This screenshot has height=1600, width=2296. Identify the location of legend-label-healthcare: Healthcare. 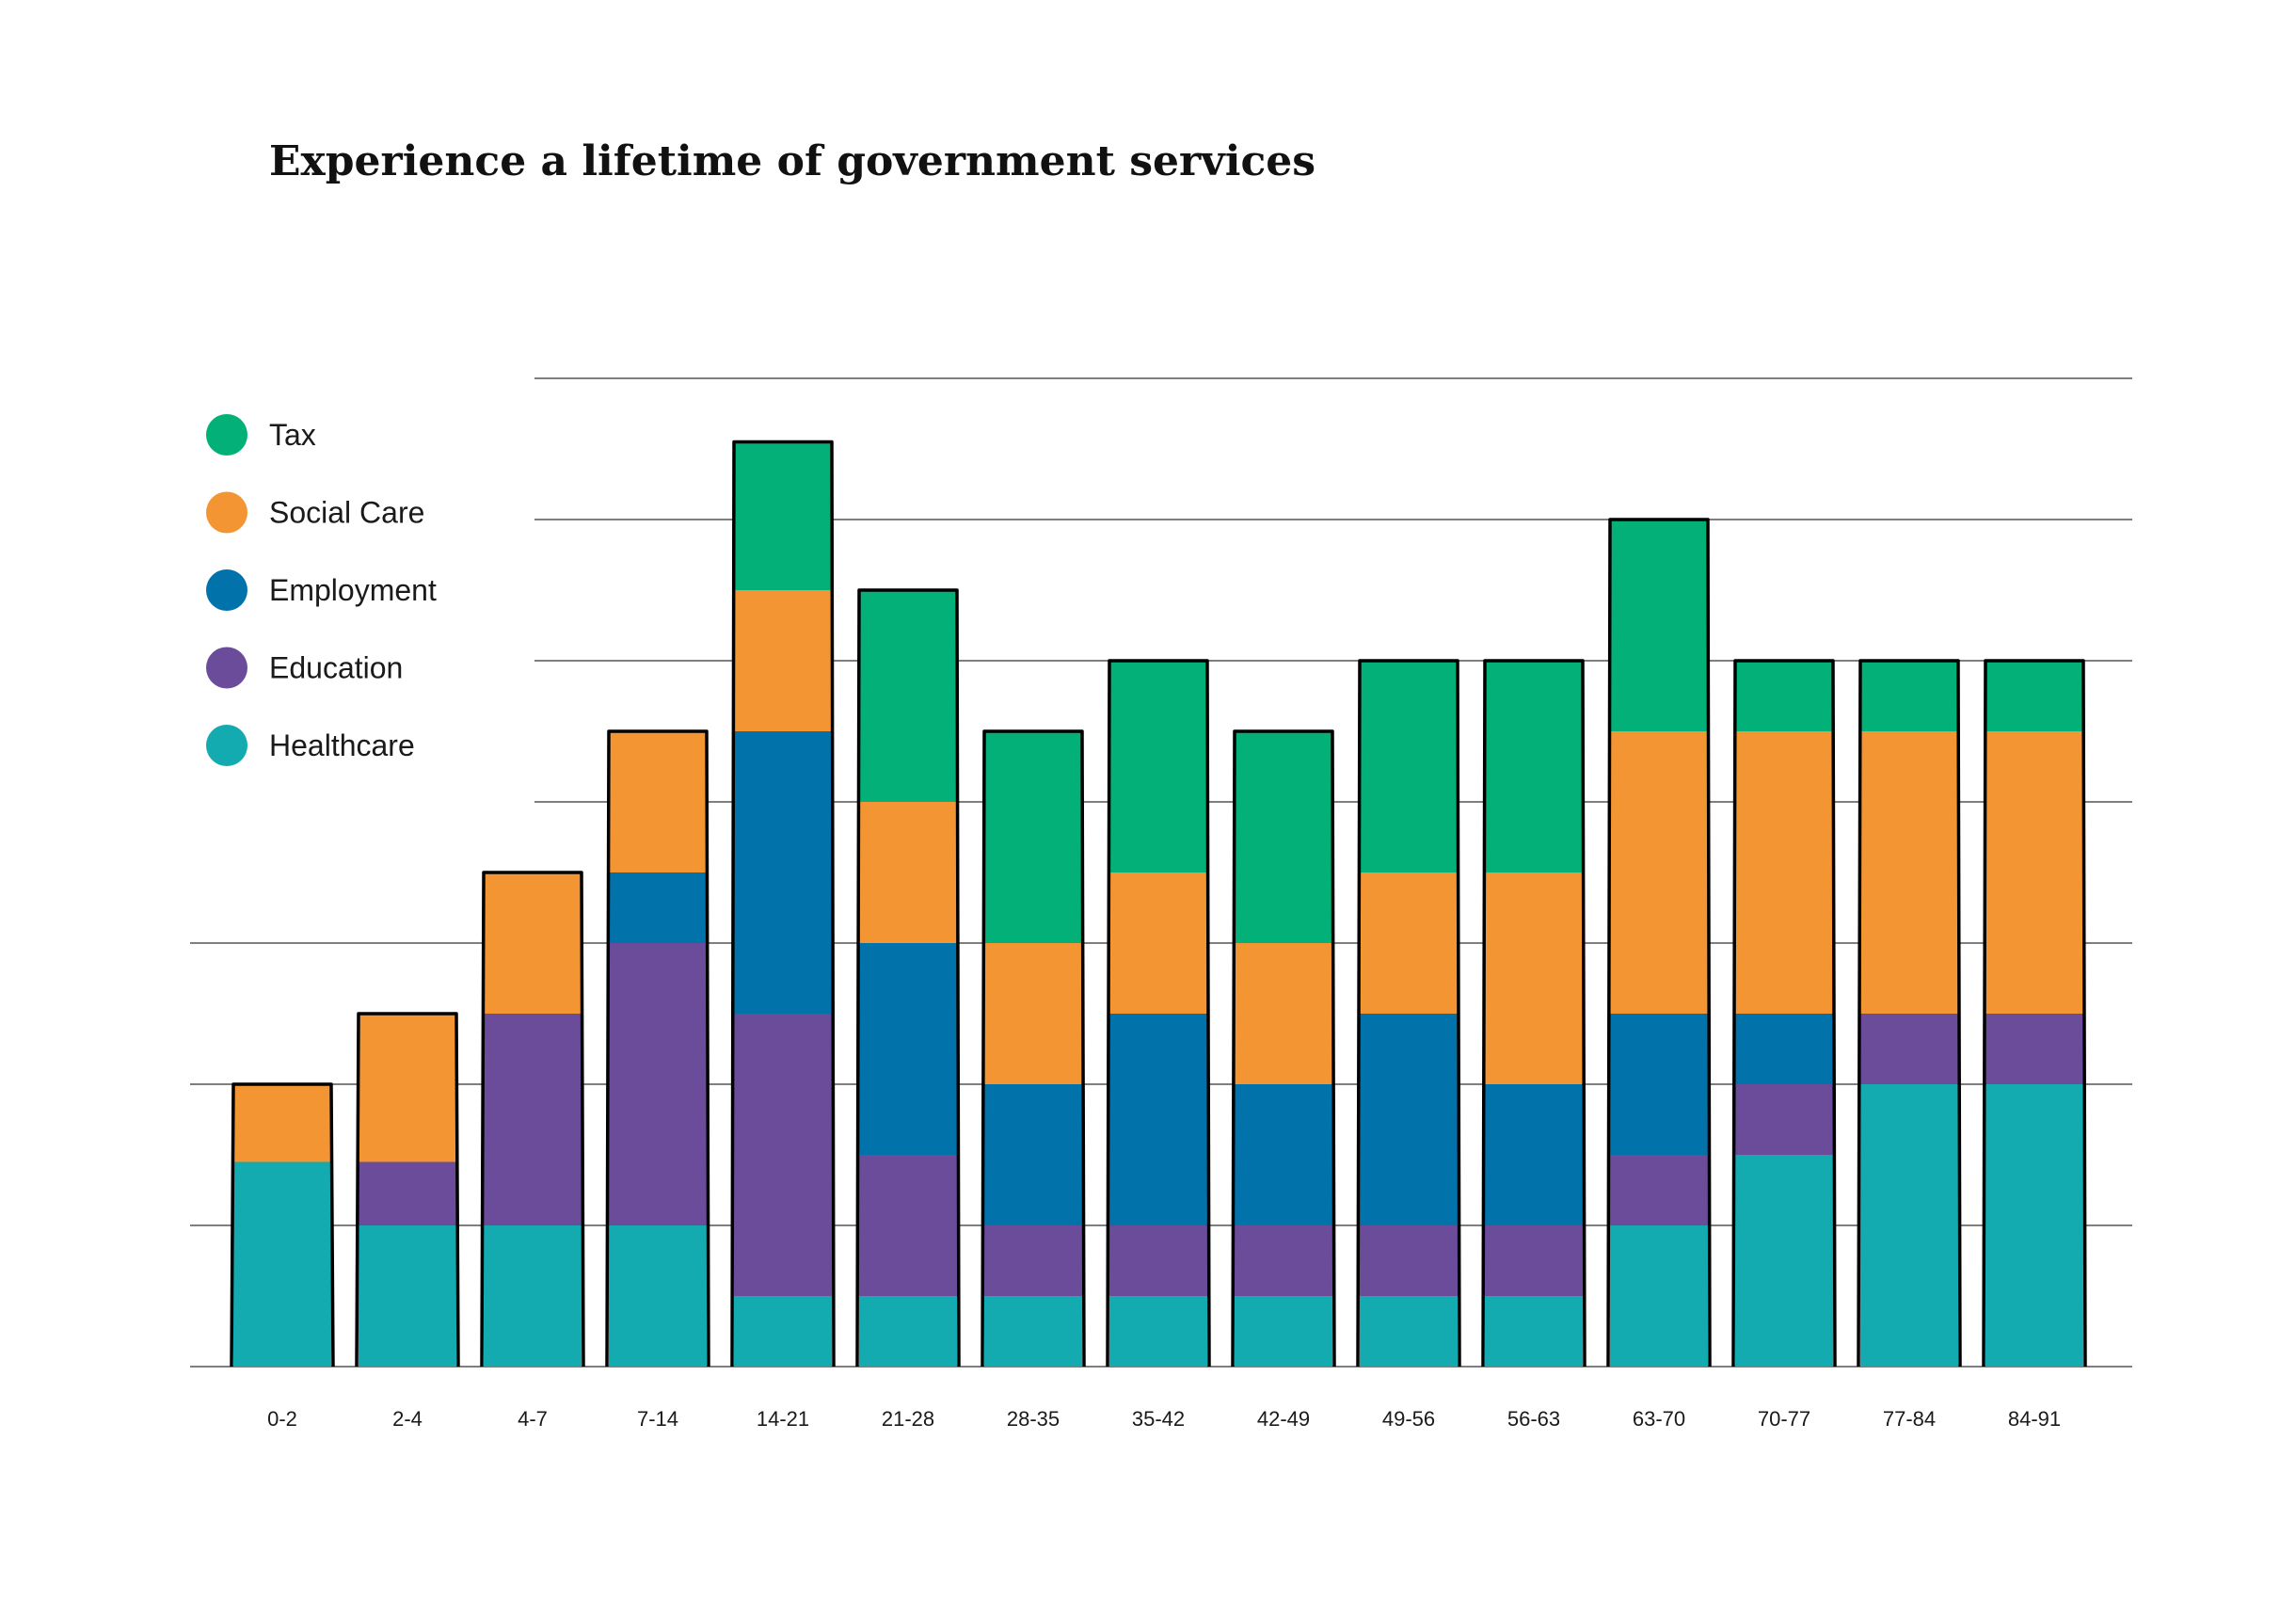
(342, 745).